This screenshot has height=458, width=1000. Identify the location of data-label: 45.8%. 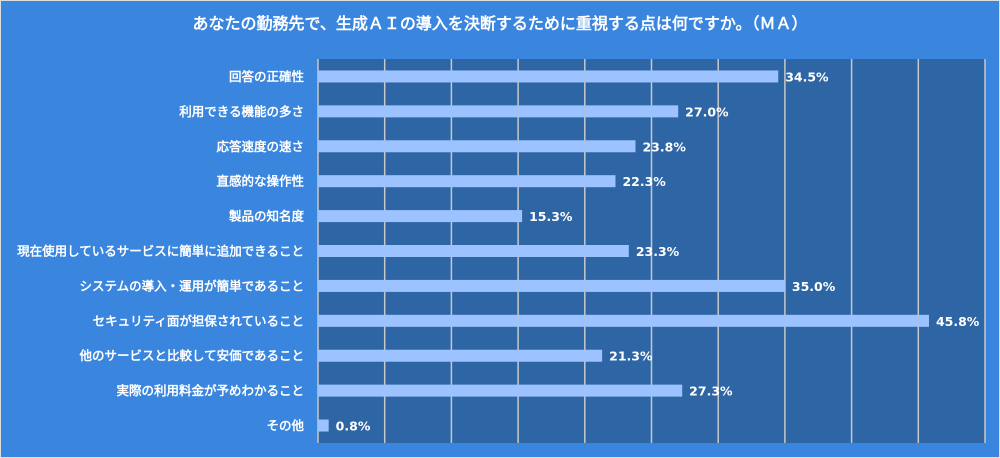
(958, 321).